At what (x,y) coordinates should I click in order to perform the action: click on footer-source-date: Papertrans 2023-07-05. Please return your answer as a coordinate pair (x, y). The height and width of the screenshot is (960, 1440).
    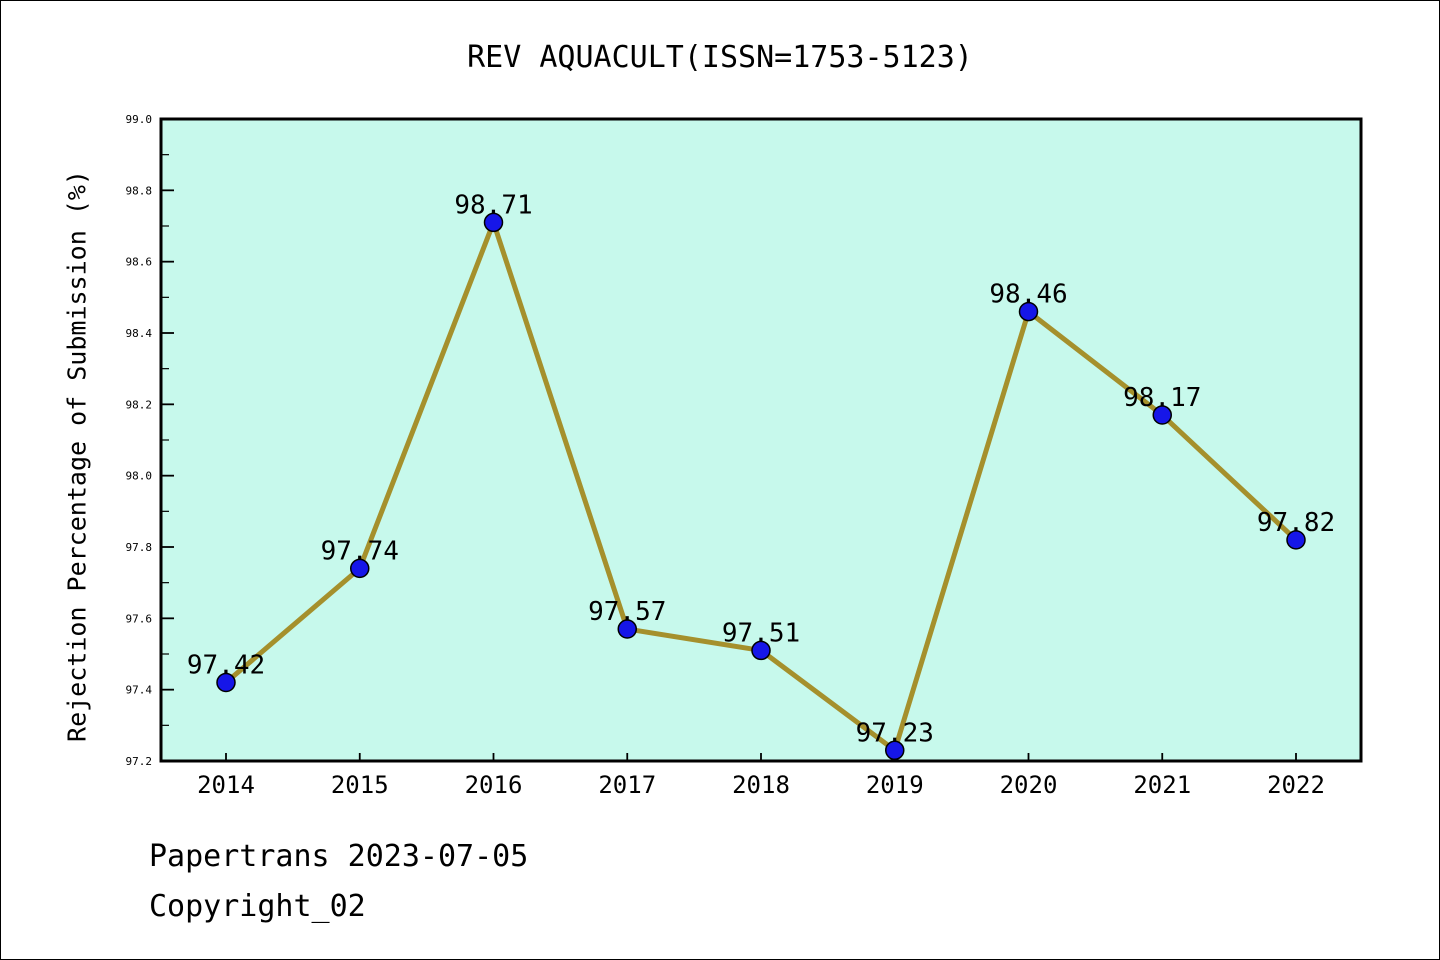
    Looking at the image, I should click on (339, 856).